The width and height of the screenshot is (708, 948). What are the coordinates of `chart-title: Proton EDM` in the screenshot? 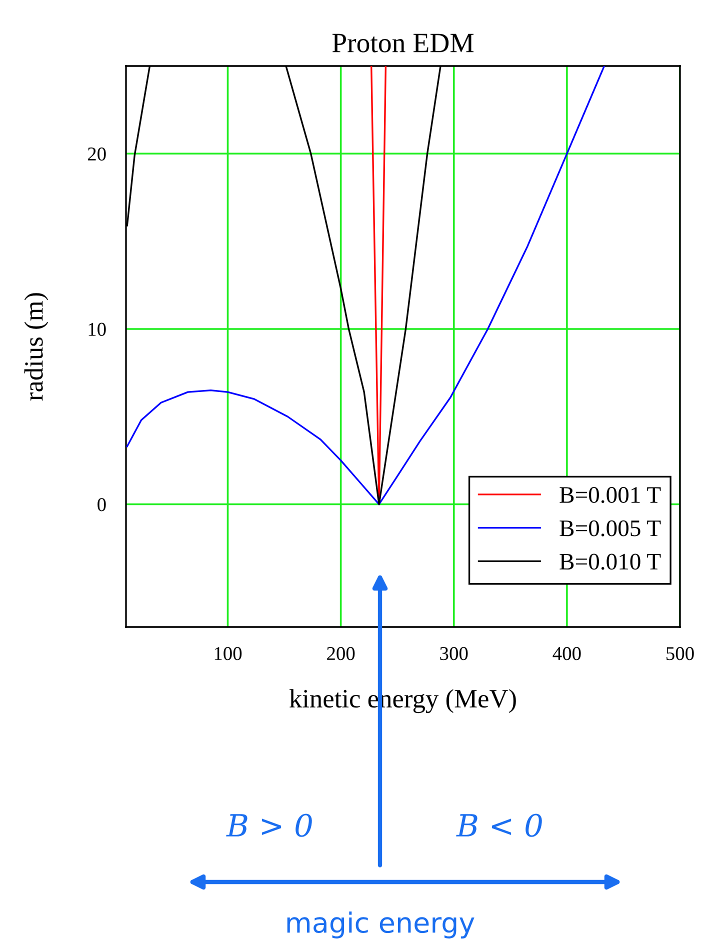 It's located at (403, 43).